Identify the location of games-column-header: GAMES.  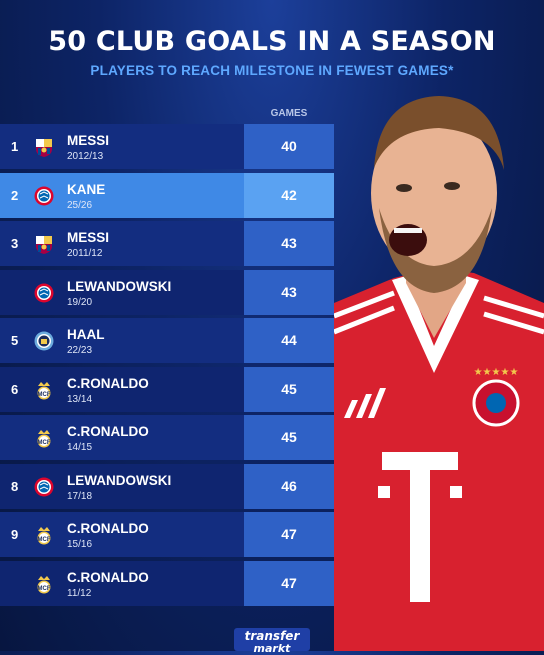
(289, 113).